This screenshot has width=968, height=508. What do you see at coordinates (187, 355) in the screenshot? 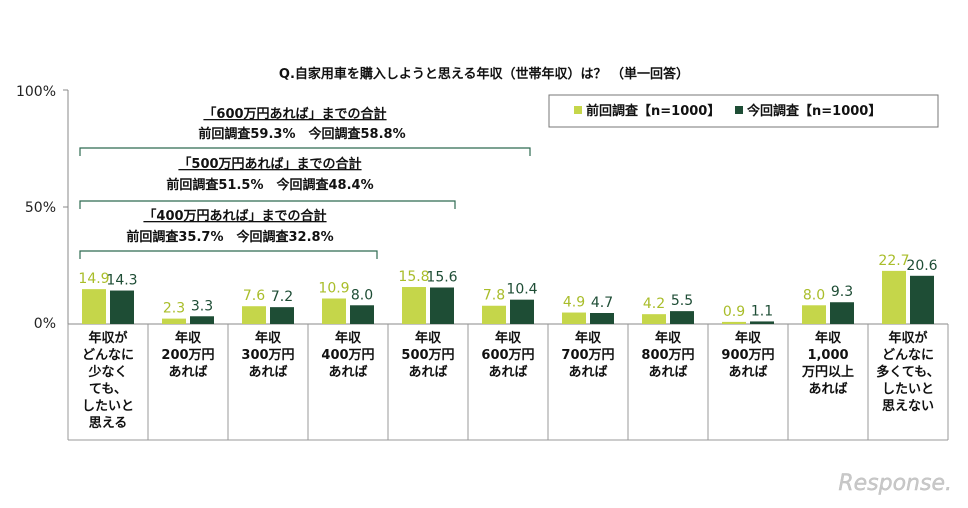
I see `category-label-1-line-1: 200万円` at bounding box center [187, 355].